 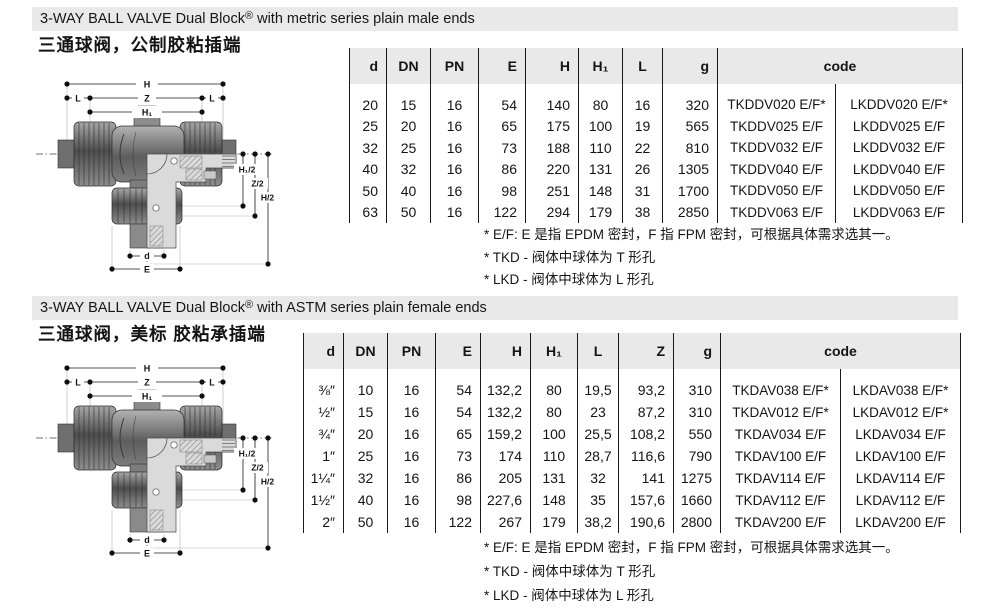 I want to click on dim-label-e: E, so click(x=147, y=554).